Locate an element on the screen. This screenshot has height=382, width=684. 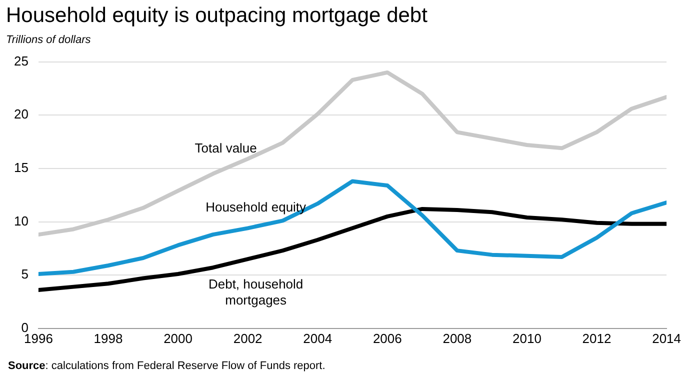
y-tick-label: 0 is located at coordinates (24, 327).